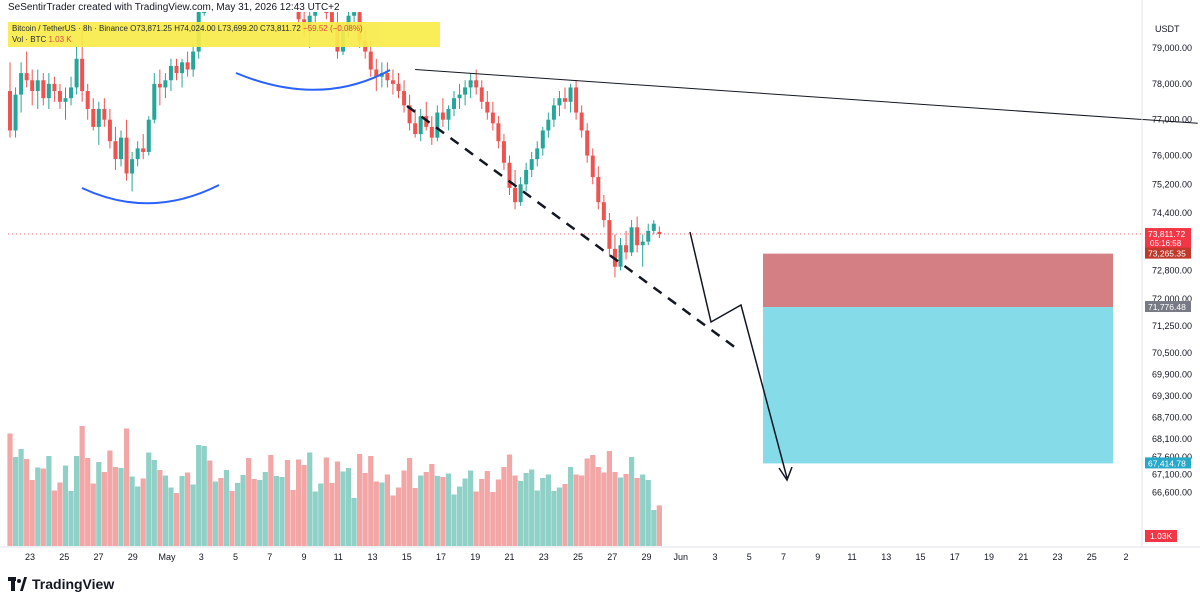 This screenshot has width=1200, height=605. What do you see at coordinates (201, 557) in the screenshot?
I see `time-tick-label: 3` at bounding box center [201, 557].